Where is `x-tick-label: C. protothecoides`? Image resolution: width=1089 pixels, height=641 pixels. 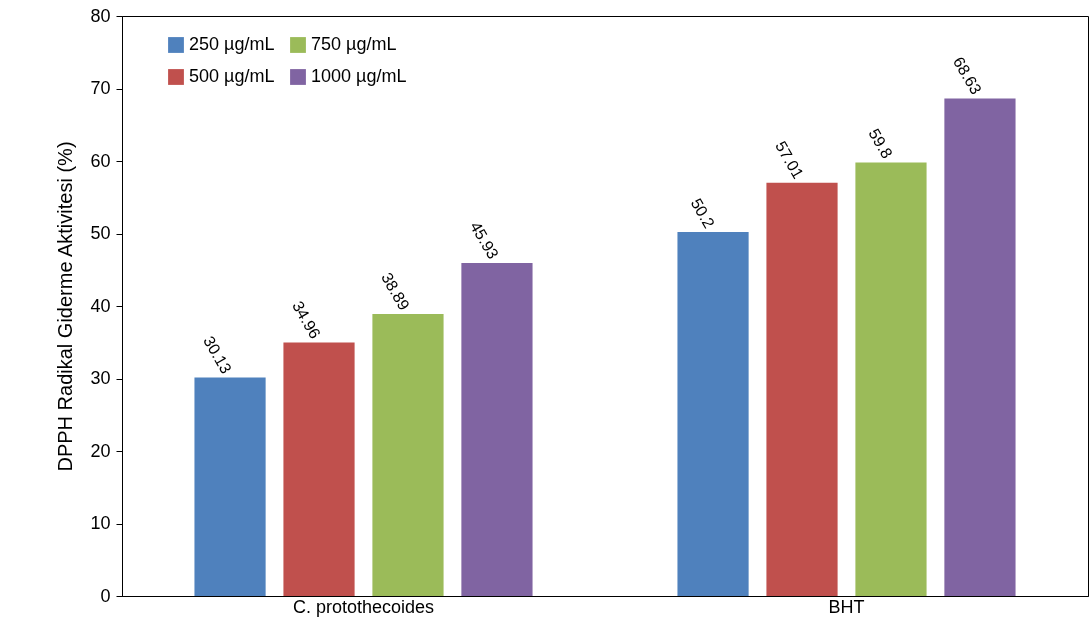
x-tick-label: C. protothecoides is located at coordinates (363, 606).